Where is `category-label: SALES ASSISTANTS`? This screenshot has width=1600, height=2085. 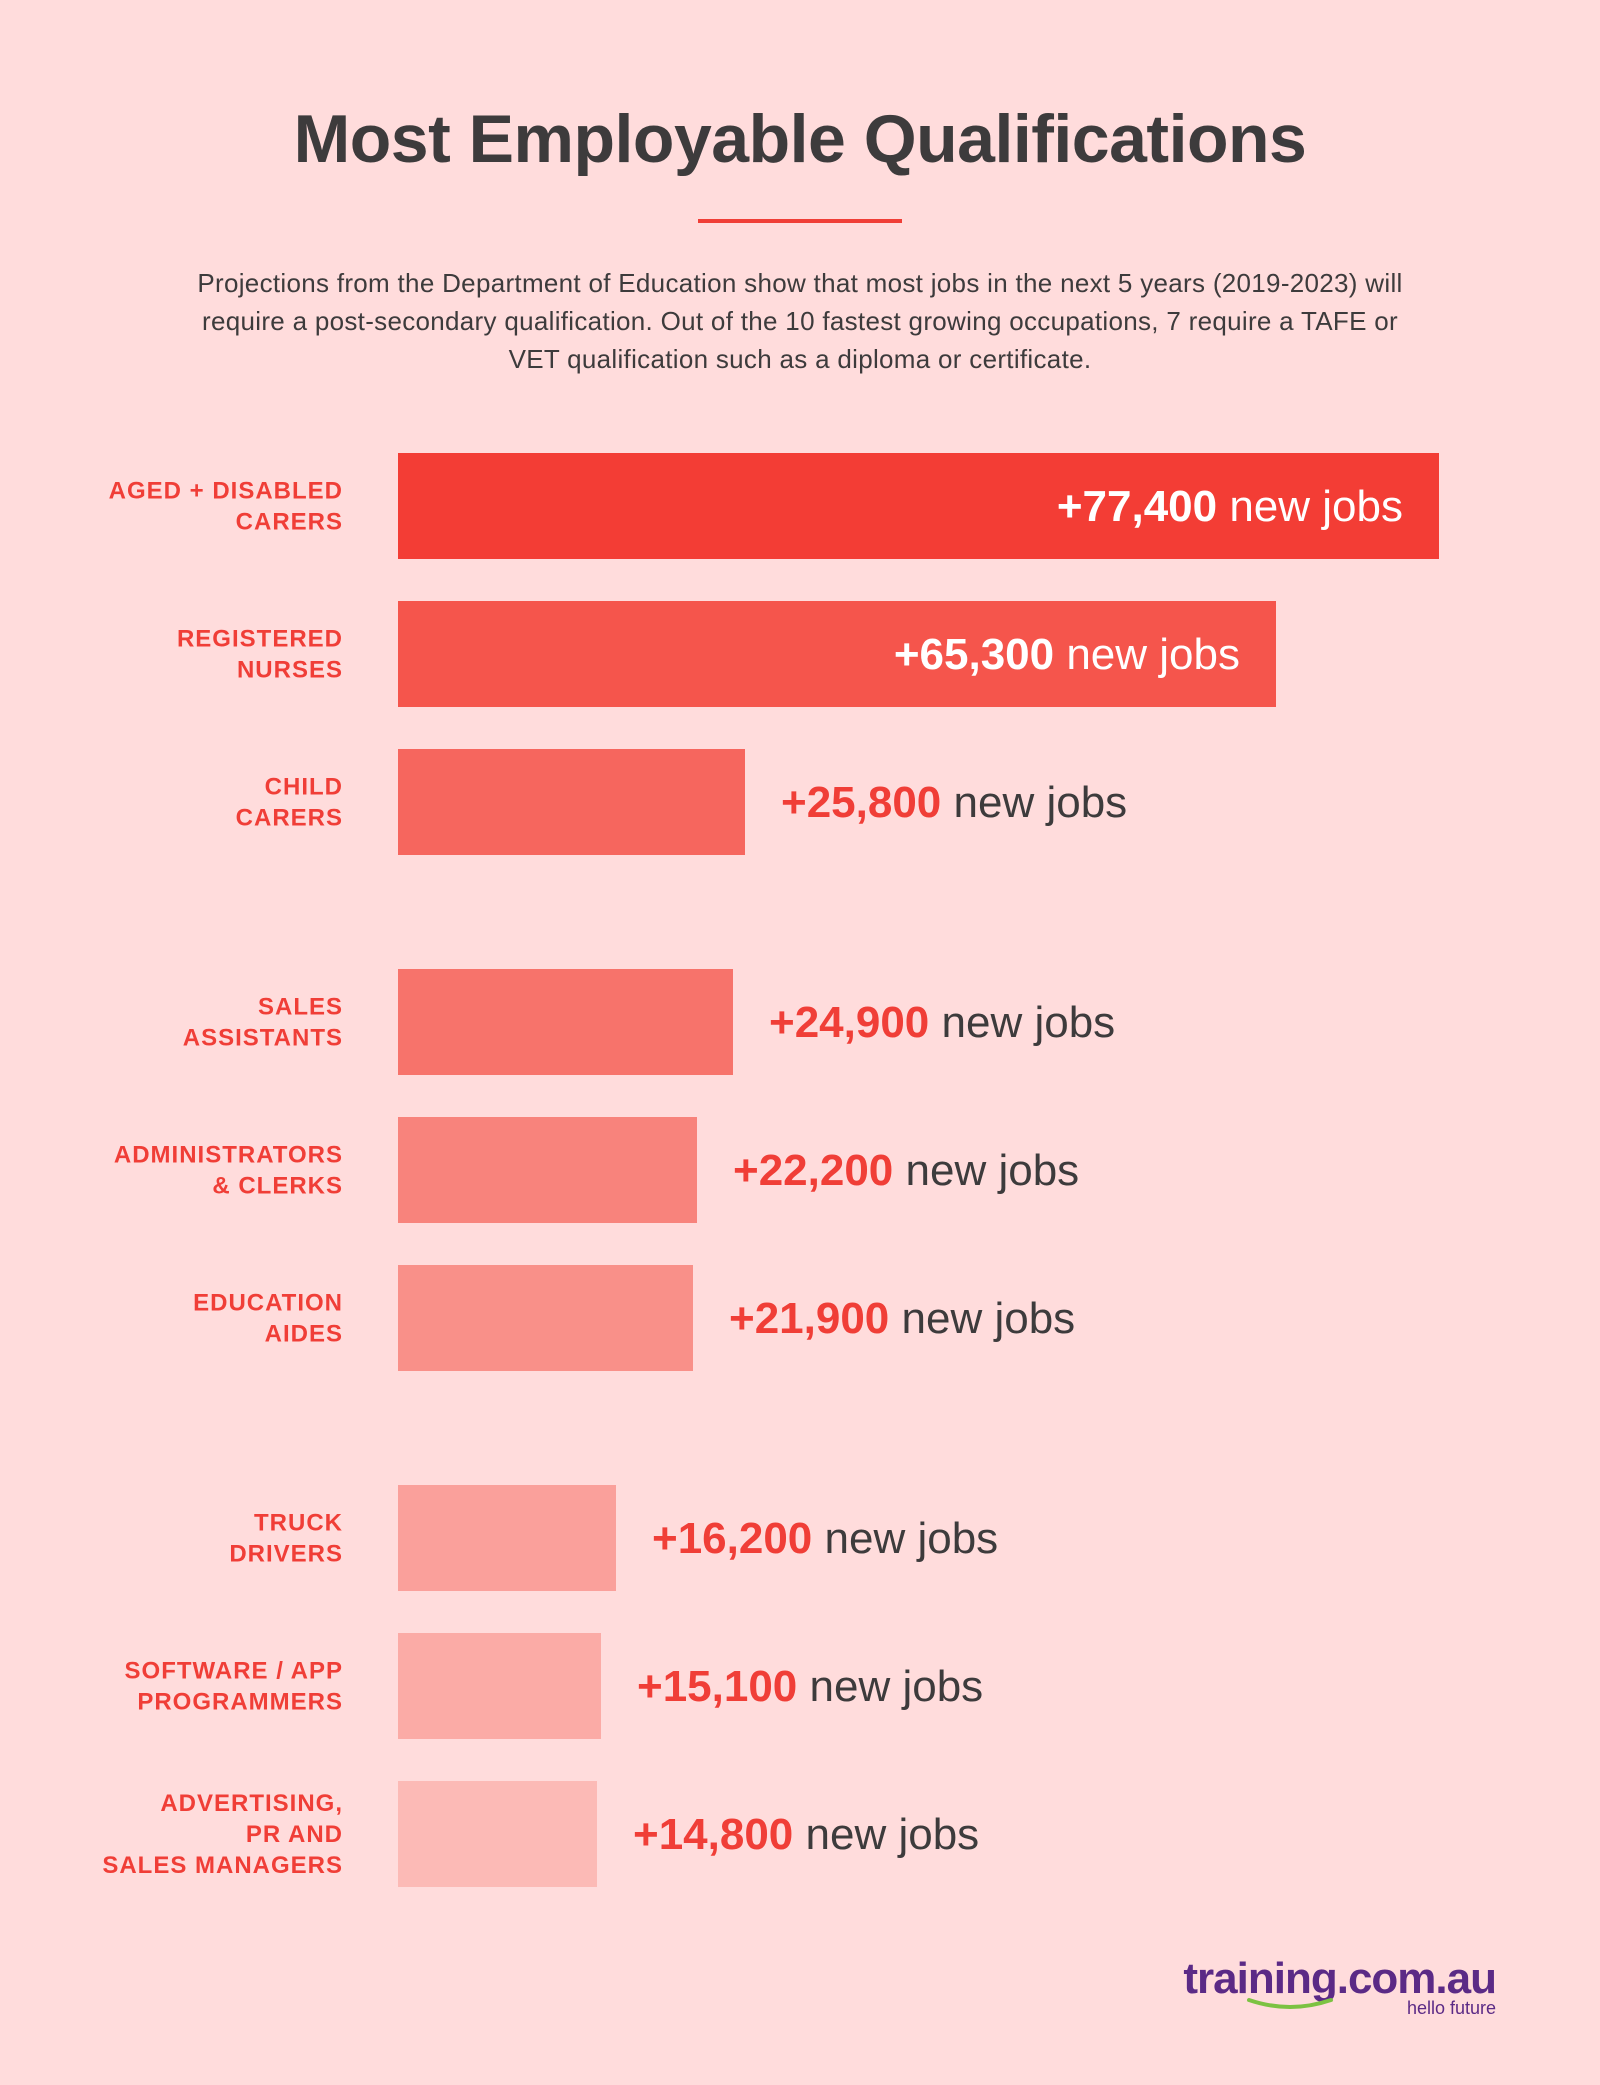 category-label: SALES ASSISTANTS is located at coordinates (263, 1023).